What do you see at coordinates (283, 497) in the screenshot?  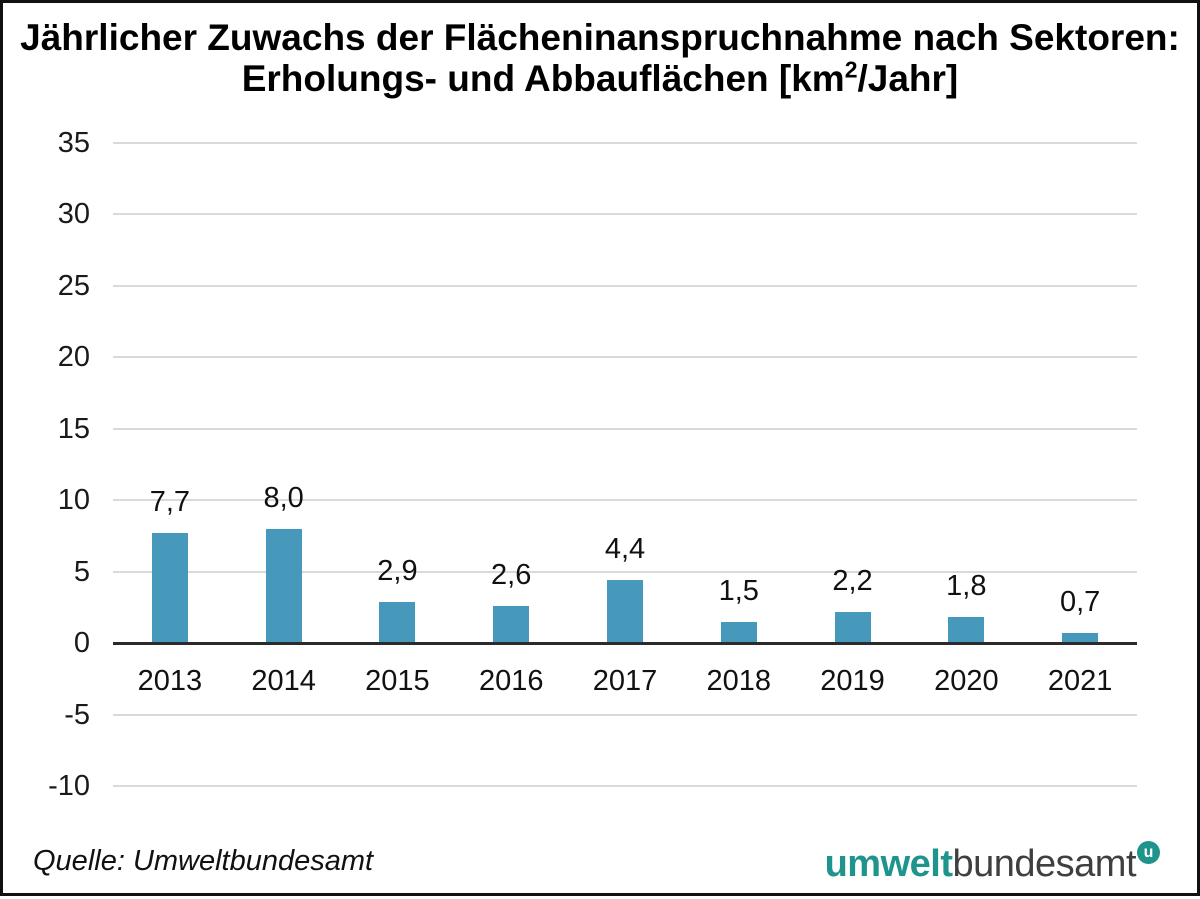 I see `bar-value-label: 8,0` at bounding box center [283, 497].